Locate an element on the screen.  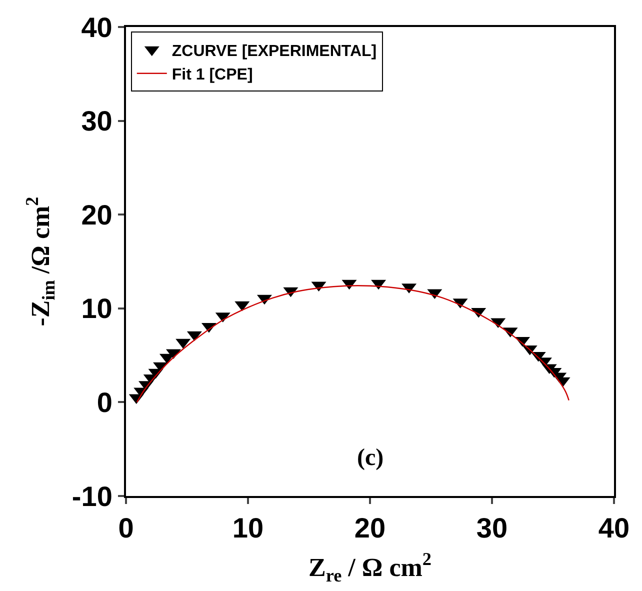
x-tick-label: 30 is located at coordinates (492, 528).